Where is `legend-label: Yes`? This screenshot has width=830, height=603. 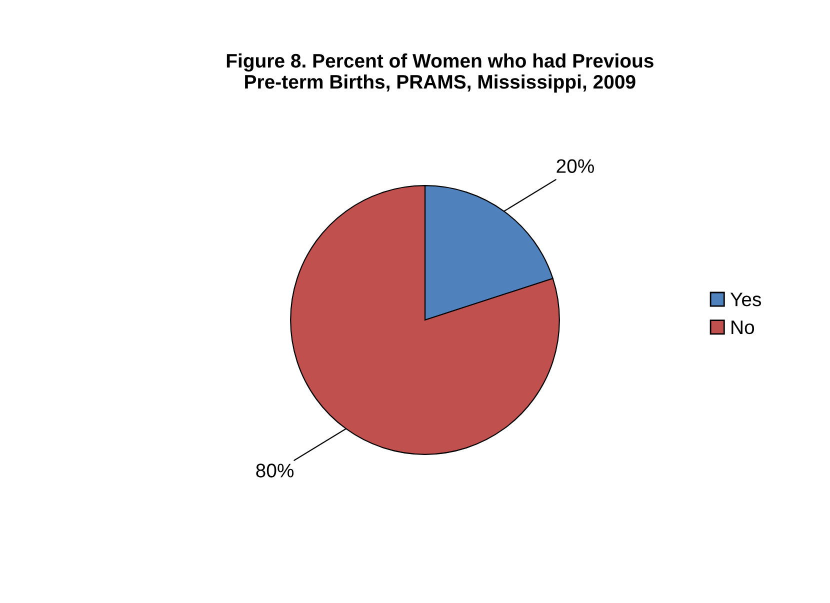 legend-label: Yes is located at coordinates (746, 299).